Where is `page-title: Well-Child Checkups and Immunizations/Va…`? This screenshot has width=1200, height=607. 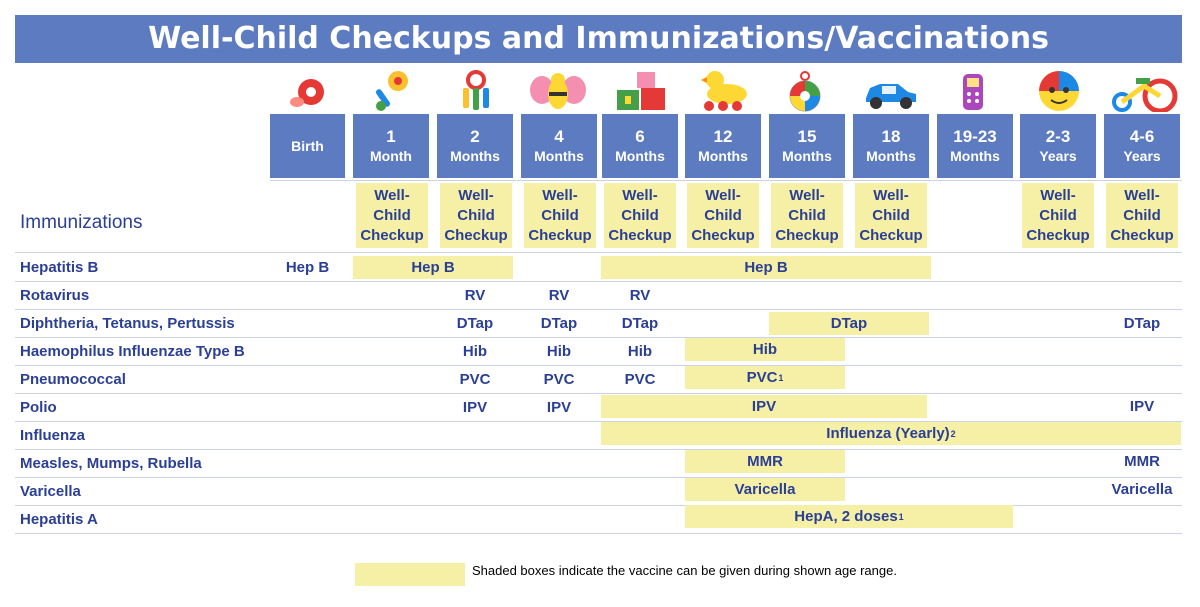
page-title: Well-Child Checkups and Immunizations/Va… is located at coordinates (598, 39).